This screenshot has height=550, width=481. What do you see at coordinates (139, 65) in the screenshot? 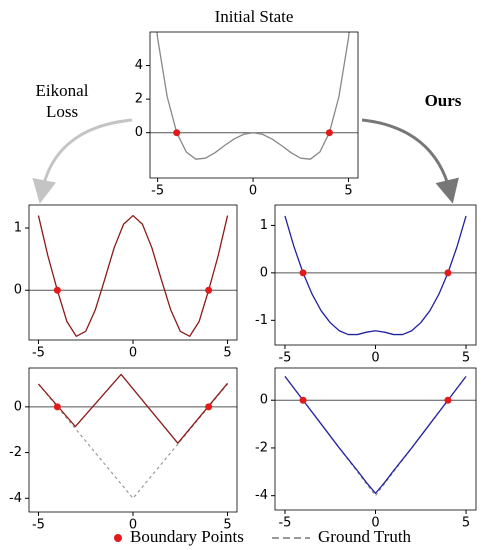
I see `y-tick-label: 4` at bounding box center [139, 65].